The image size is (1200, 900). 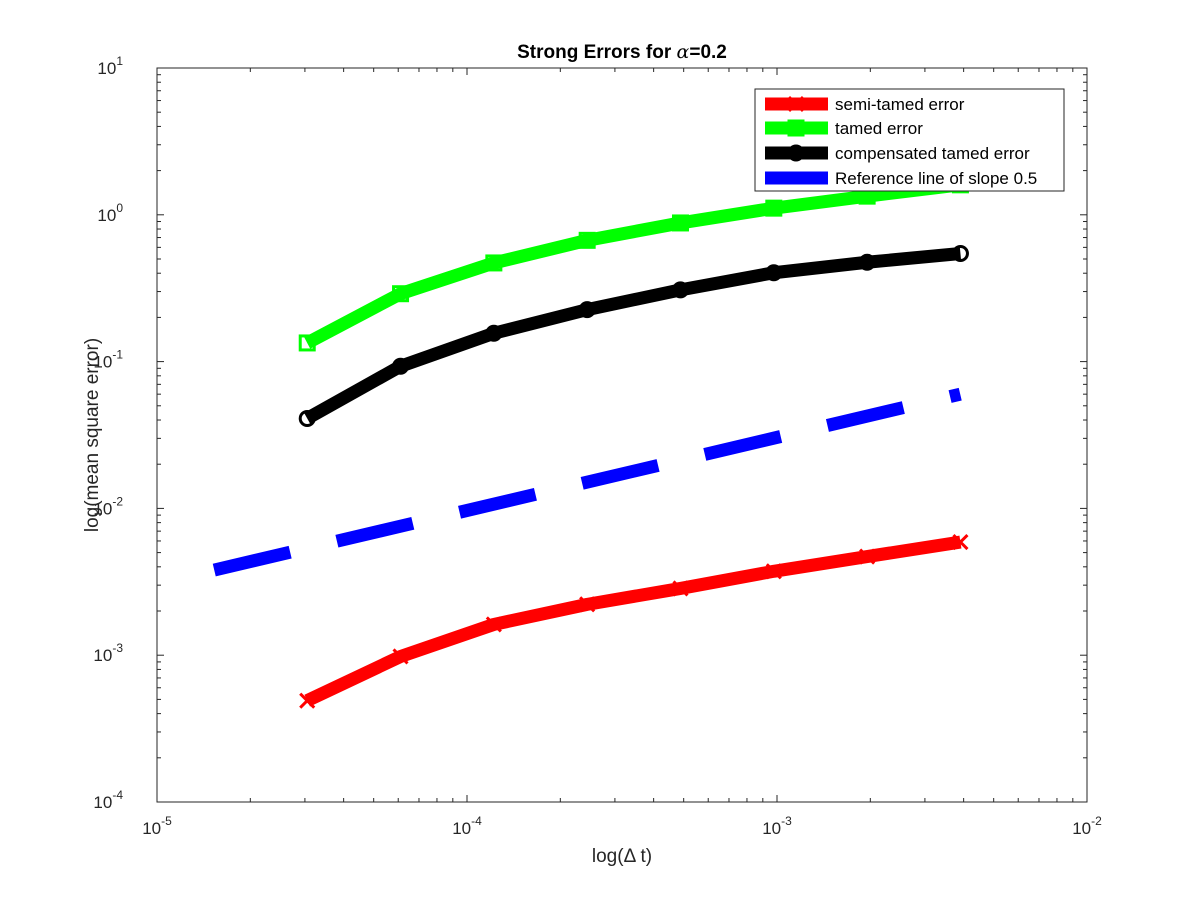 I want to click on y-tick-label: 10⁻², so click(x=108, y=506).